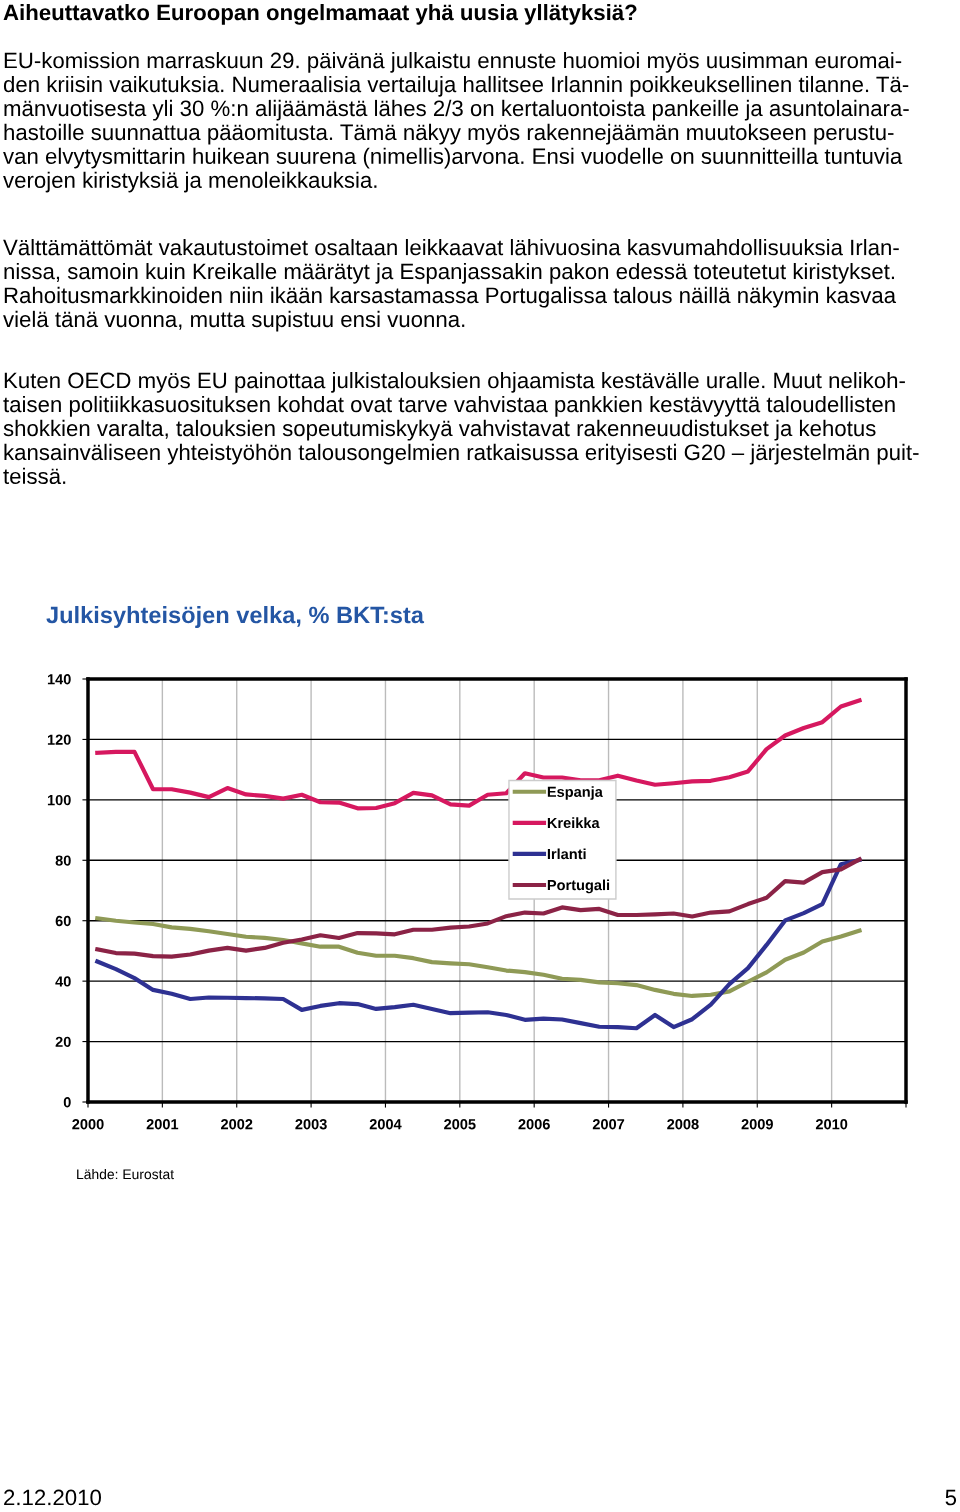  What do you see at coordinates (831, 1124) in the screenshot?
I see `x-tick-label: 2010` at bounding box center [831, 1124].